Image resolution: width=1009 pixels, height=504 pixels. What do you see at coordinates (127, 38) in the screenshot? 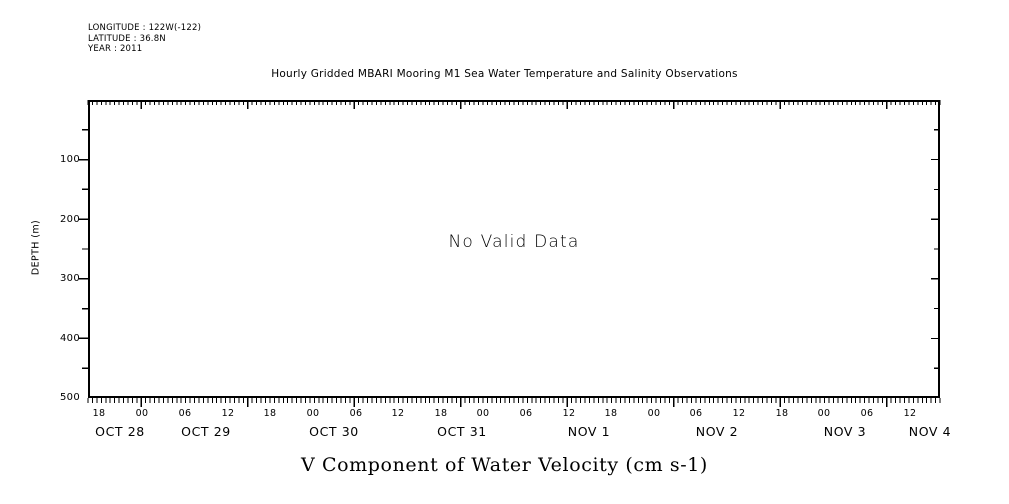
I see `latitude-text: LATITUDE : 36.8N` at bounding box center [127, 38].